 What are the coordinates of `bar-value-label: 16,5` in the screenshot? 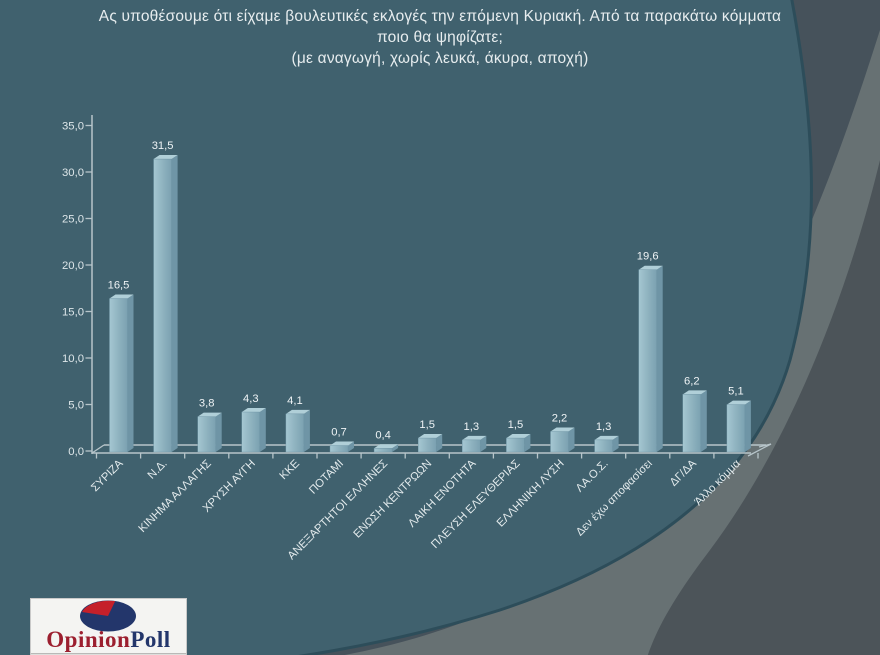 It's located at (119, 286).